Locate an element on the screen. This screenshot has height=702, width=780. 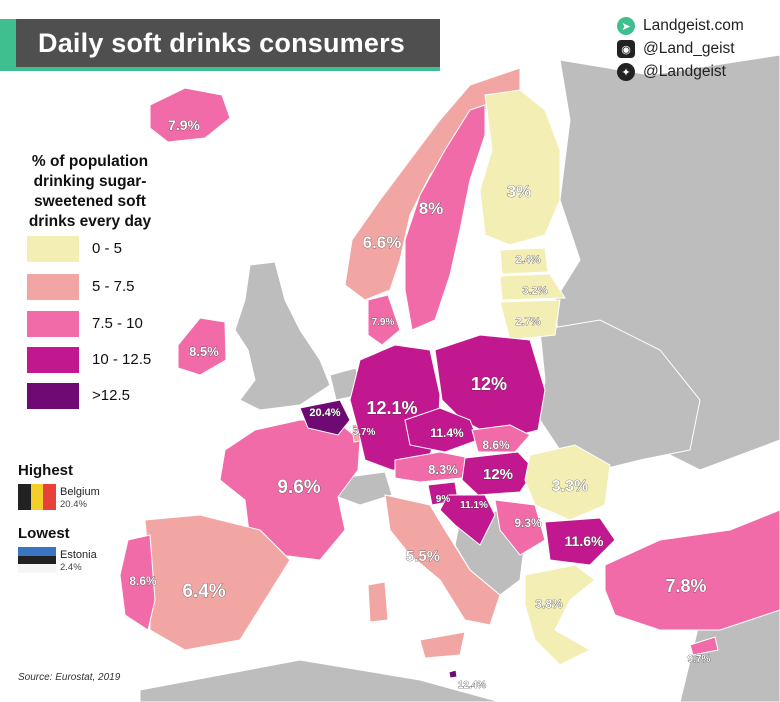
label-hungary: 12% is located at coordinates (498, 474).